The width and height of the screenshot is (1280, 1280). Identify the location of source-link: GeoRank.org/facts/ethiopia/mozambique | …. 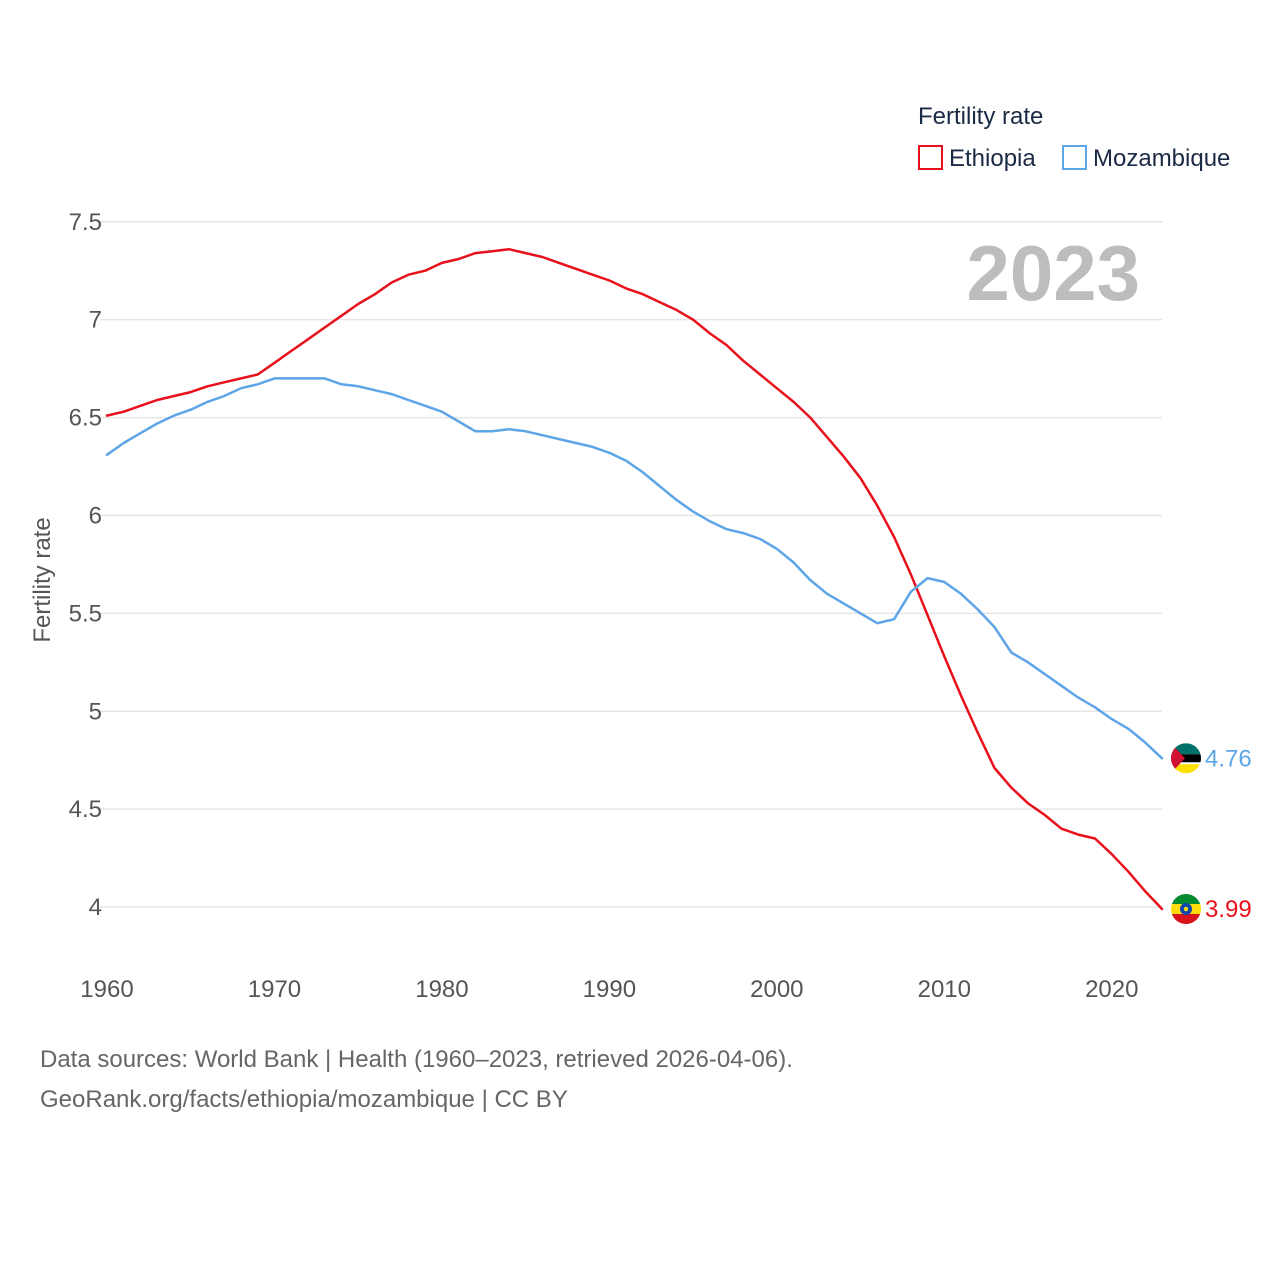
(304, 1099).